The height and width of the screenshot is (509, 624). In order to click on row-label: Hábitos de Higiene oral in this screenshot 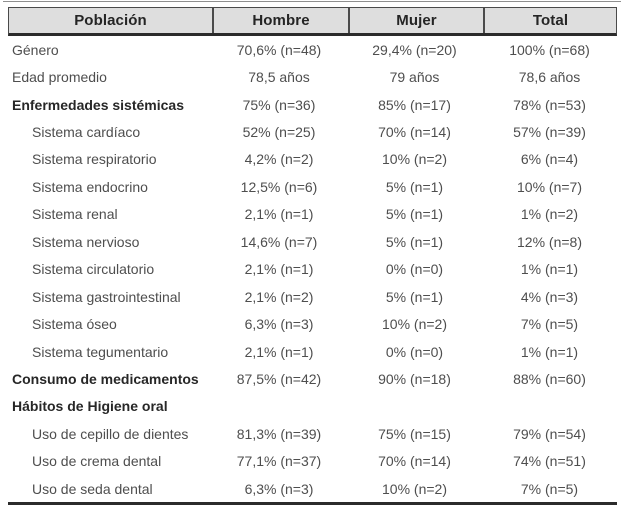, I will do `click(90, 406)`.